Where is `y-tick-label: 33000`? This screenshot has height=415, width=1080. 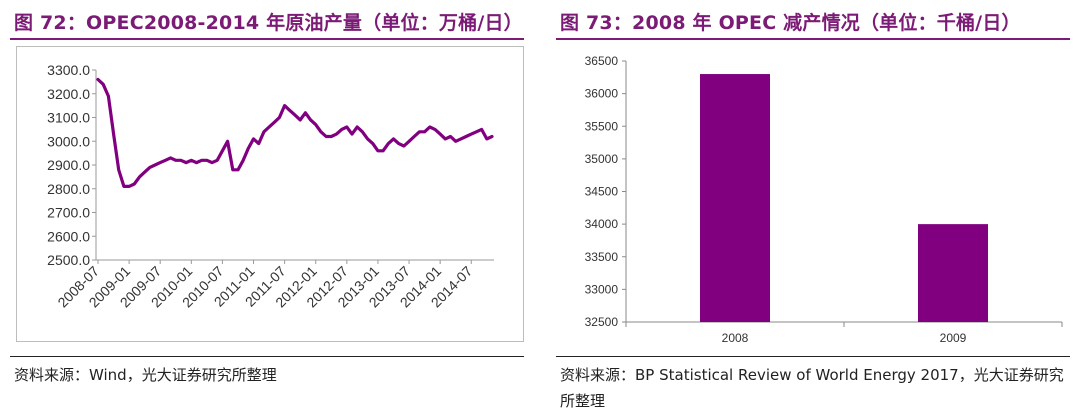
y-tick-label: 33000 is located at coordinates (602, 289).